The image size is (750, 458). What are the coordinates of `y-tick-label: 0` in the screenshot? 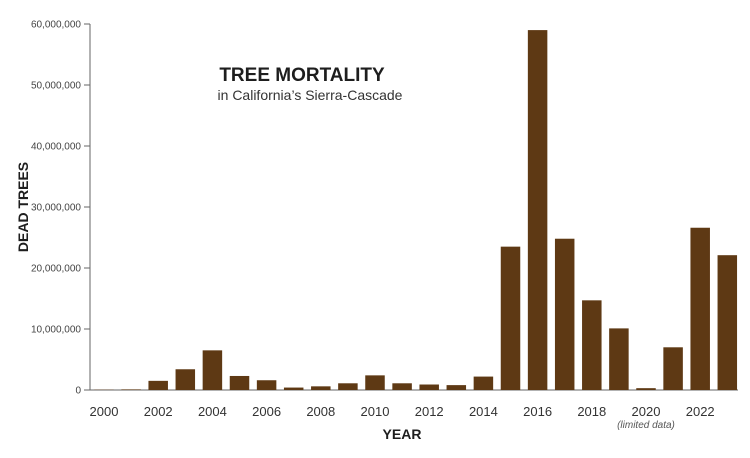 It's located at (78, 391).